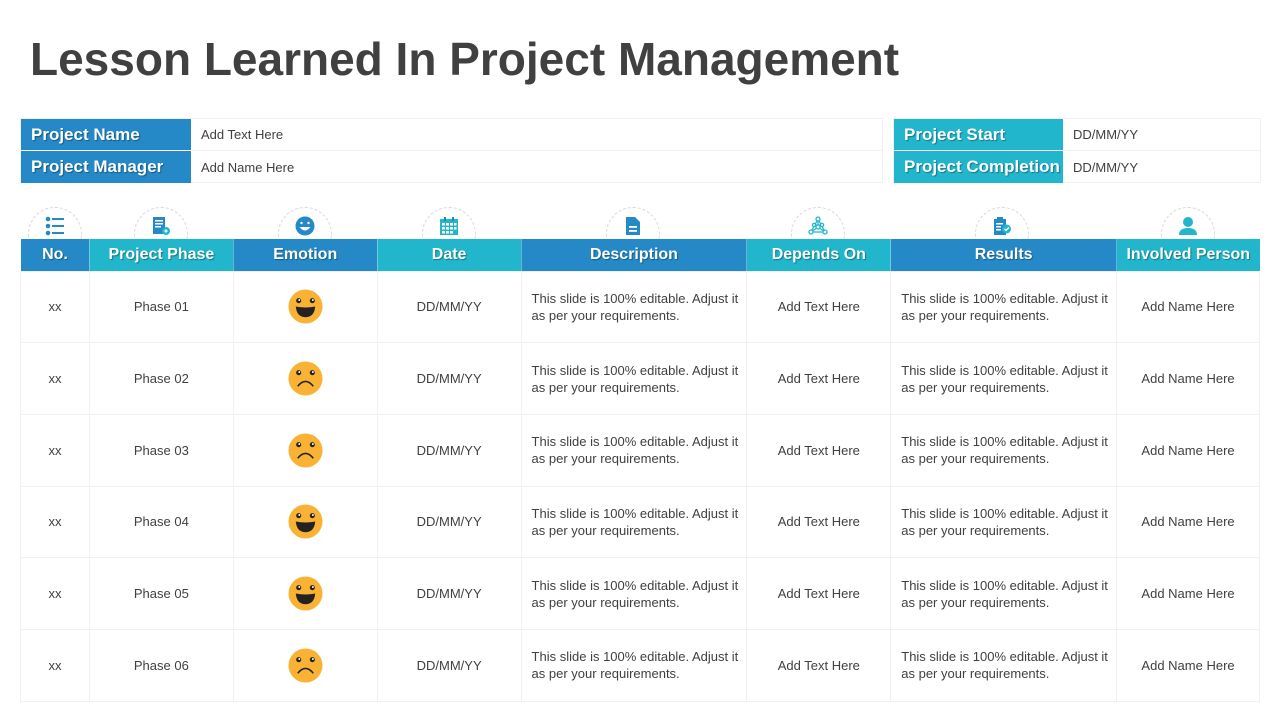 This screenshot has width=1280, height=720. I want to click on cell-phase: Phase 05, so click(161, 593).